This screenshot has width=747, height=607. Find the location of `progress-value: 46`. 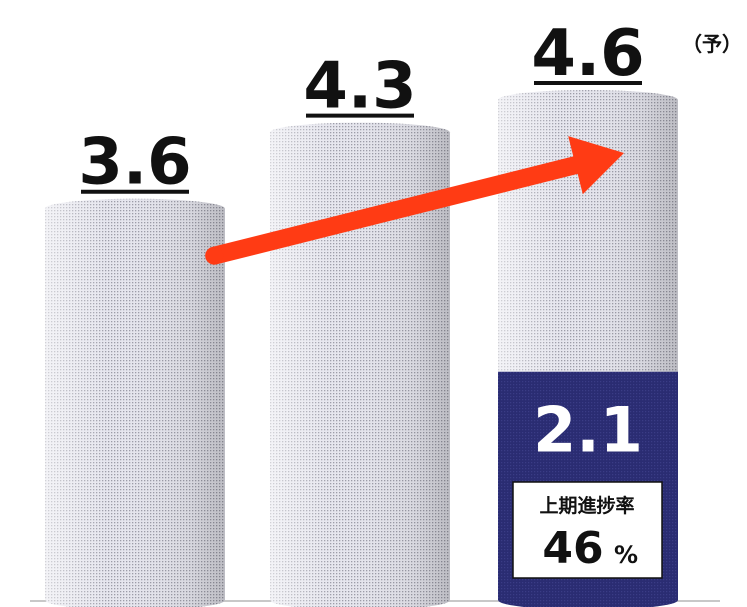

progress-value: 46 is located at coordinates (572, 548).